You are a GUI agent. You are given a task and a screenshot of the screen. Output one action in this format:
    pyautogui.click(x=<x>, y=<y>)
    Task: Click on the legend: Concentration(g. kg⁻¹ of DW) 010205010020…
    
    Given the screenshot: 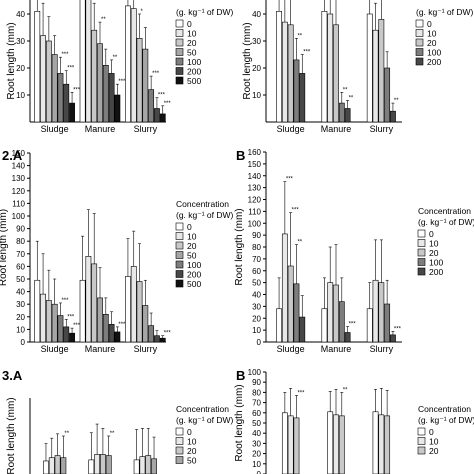 What is the action you would take?
    pyautogui.click(x=204, y=244)
    